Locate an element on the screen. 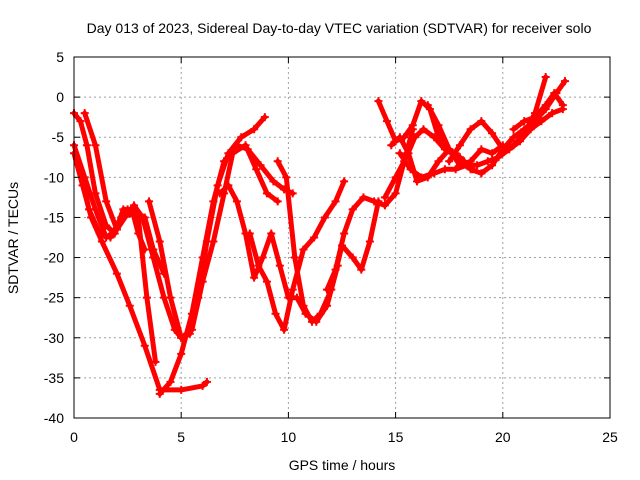 This screenshot has height=480, width=640. x-tick-label: 15 is located at coordinates (396, 437).